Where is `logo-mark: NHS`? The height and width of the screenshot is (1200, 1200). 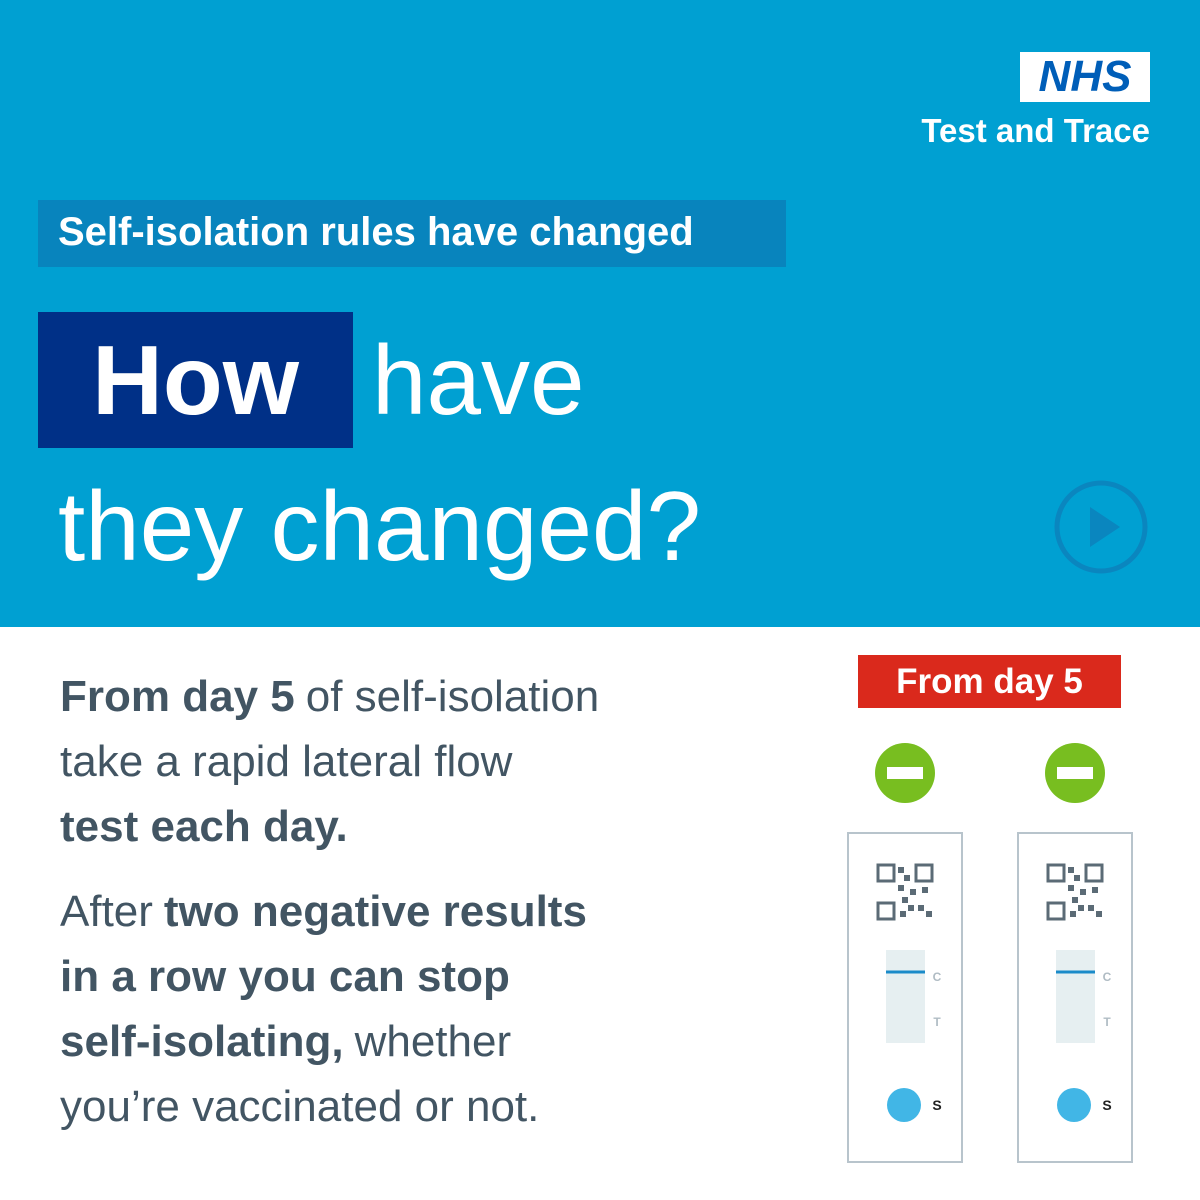 logo-mark: NHS is located at coordinates (1085, 76).